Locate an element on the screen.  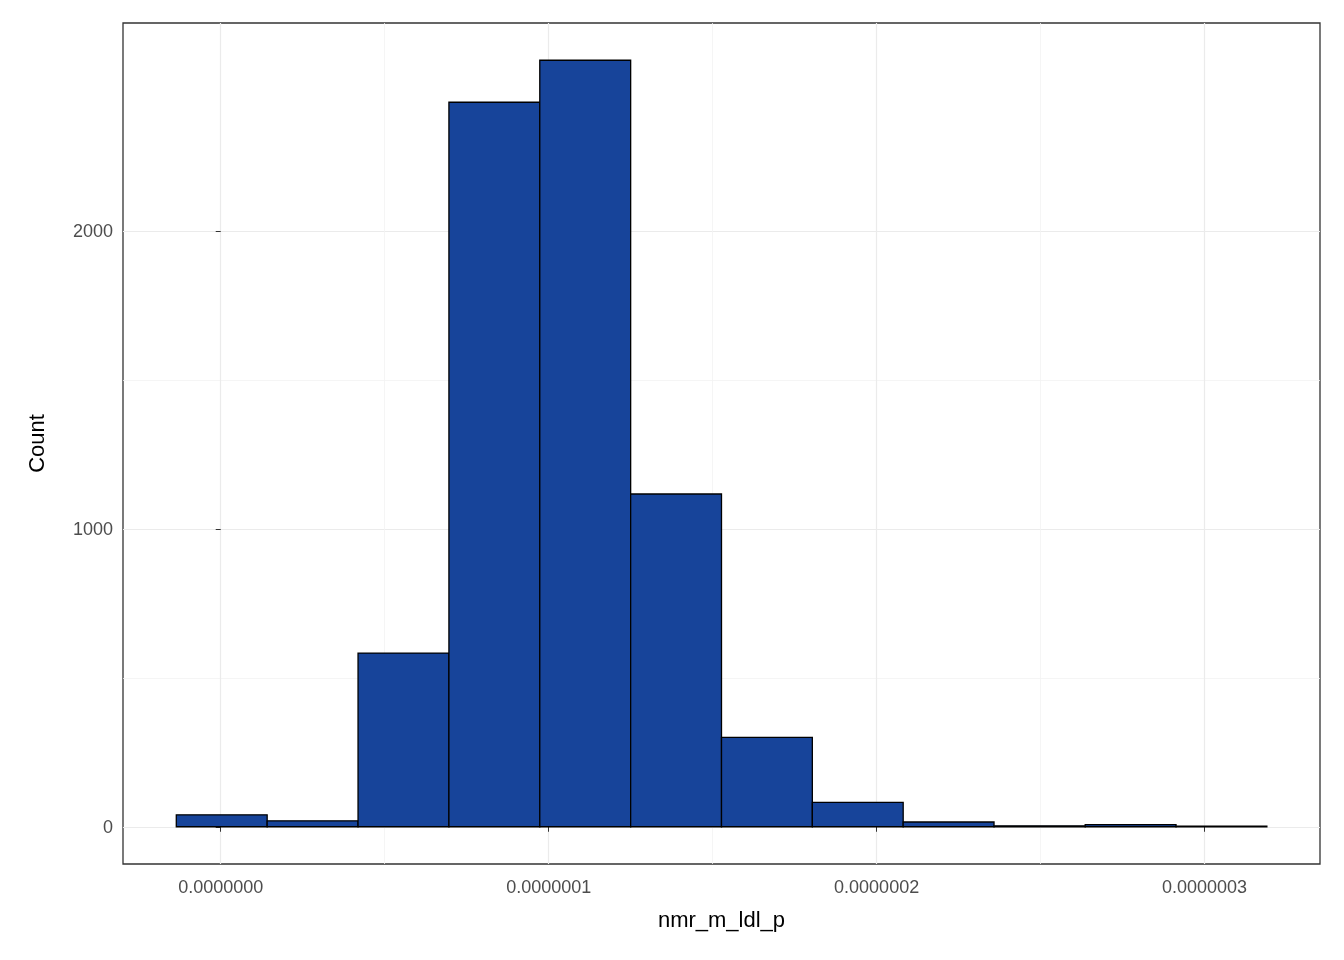
y-tick-label: 0 is located at coordinates (107, 826).